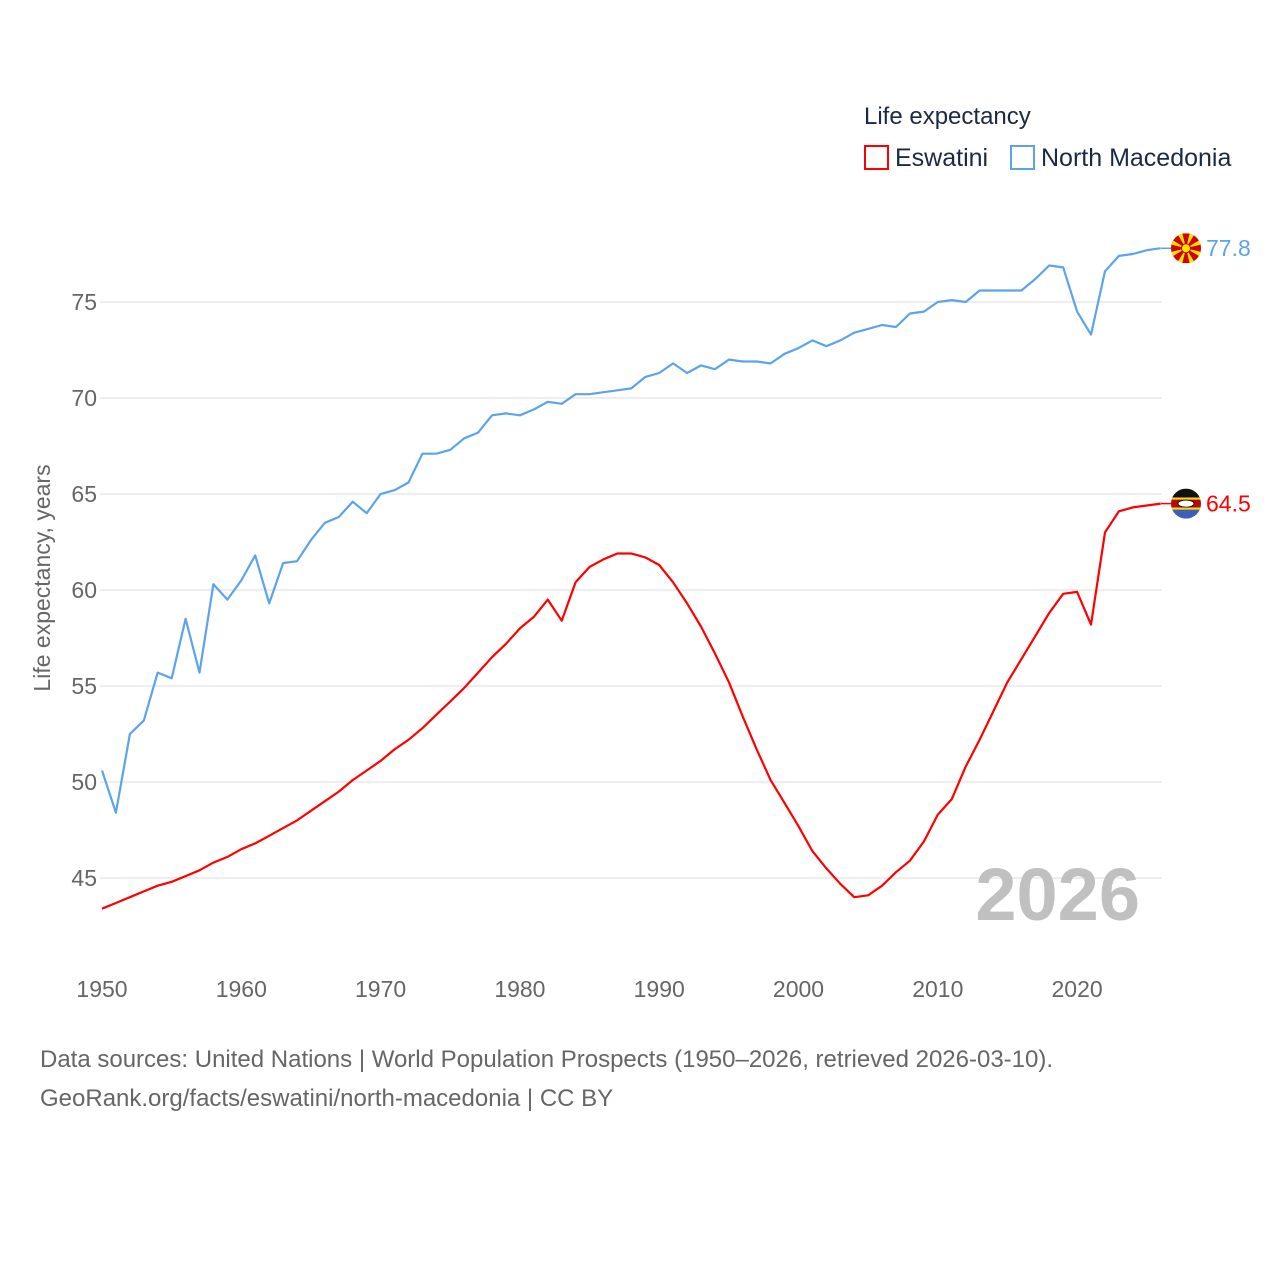 Image resolution: width=1280 pixels, height=1280 pixels. Describe the element at coordinates (798, 989) in the screenshot. I see `x-tick-label: 2000` at that location.